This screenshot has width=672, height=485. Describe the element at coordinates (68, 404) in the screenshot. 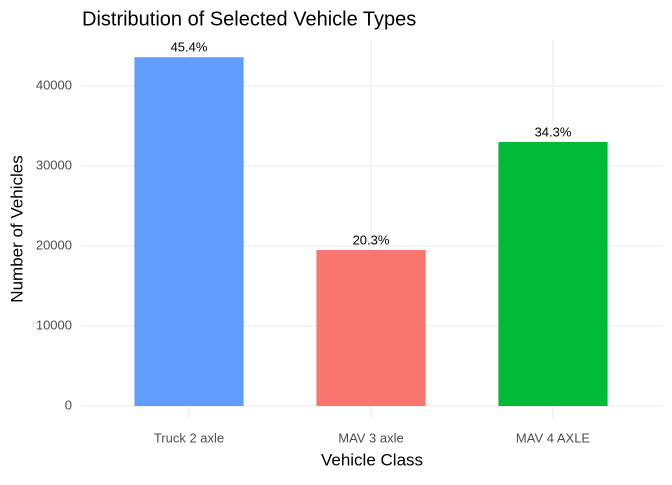

I see `y-tick-label: 0` at that location.